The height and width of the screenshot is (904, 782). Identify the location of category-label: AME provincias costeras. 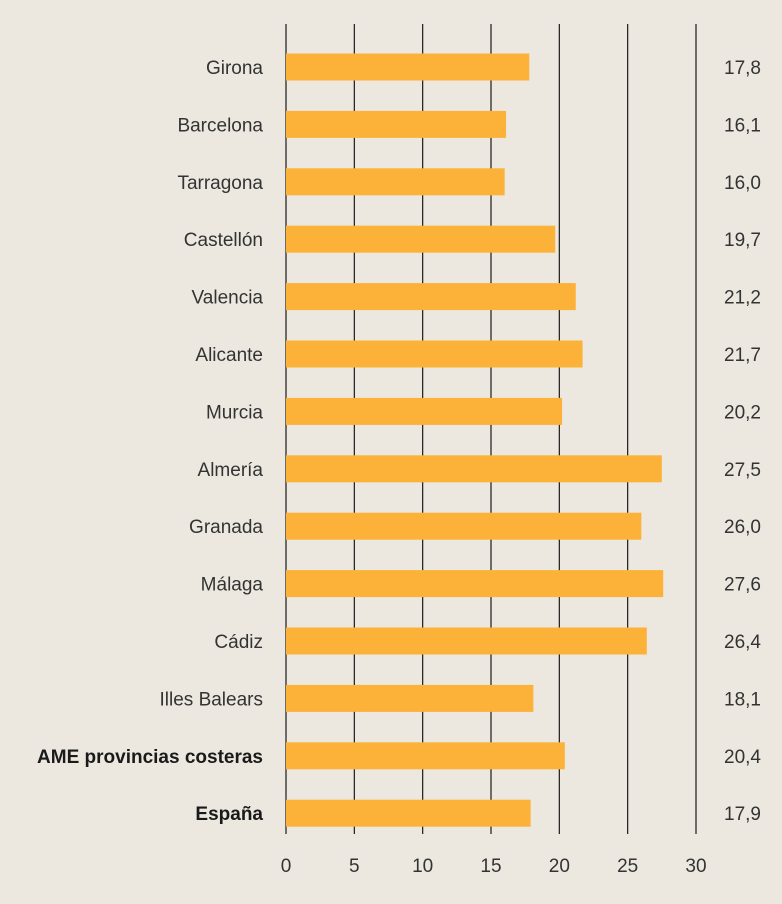
(150, 757).